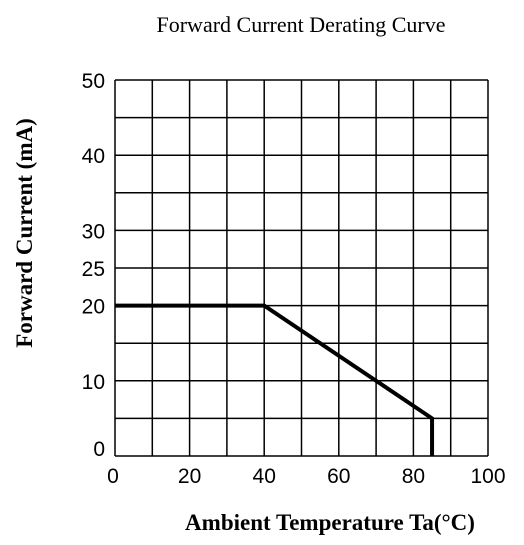 The height and width of the screenshot is (545, 524). I want to click on y-tick-label: 0, so click(99, 449).